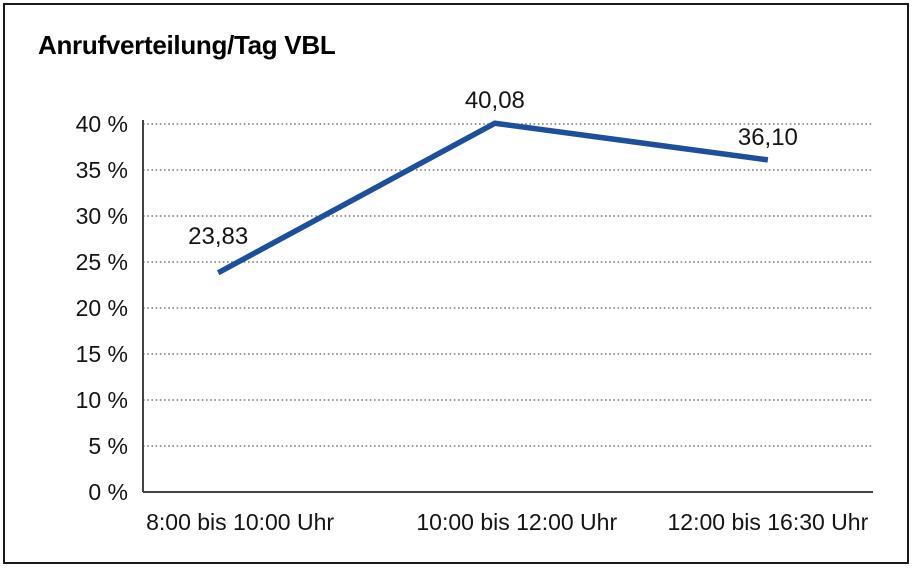  What do you see at coordinates (101, 170) in the screenshot?
I see `y-tick-label: 35 %` at bounding box center [101, 170].